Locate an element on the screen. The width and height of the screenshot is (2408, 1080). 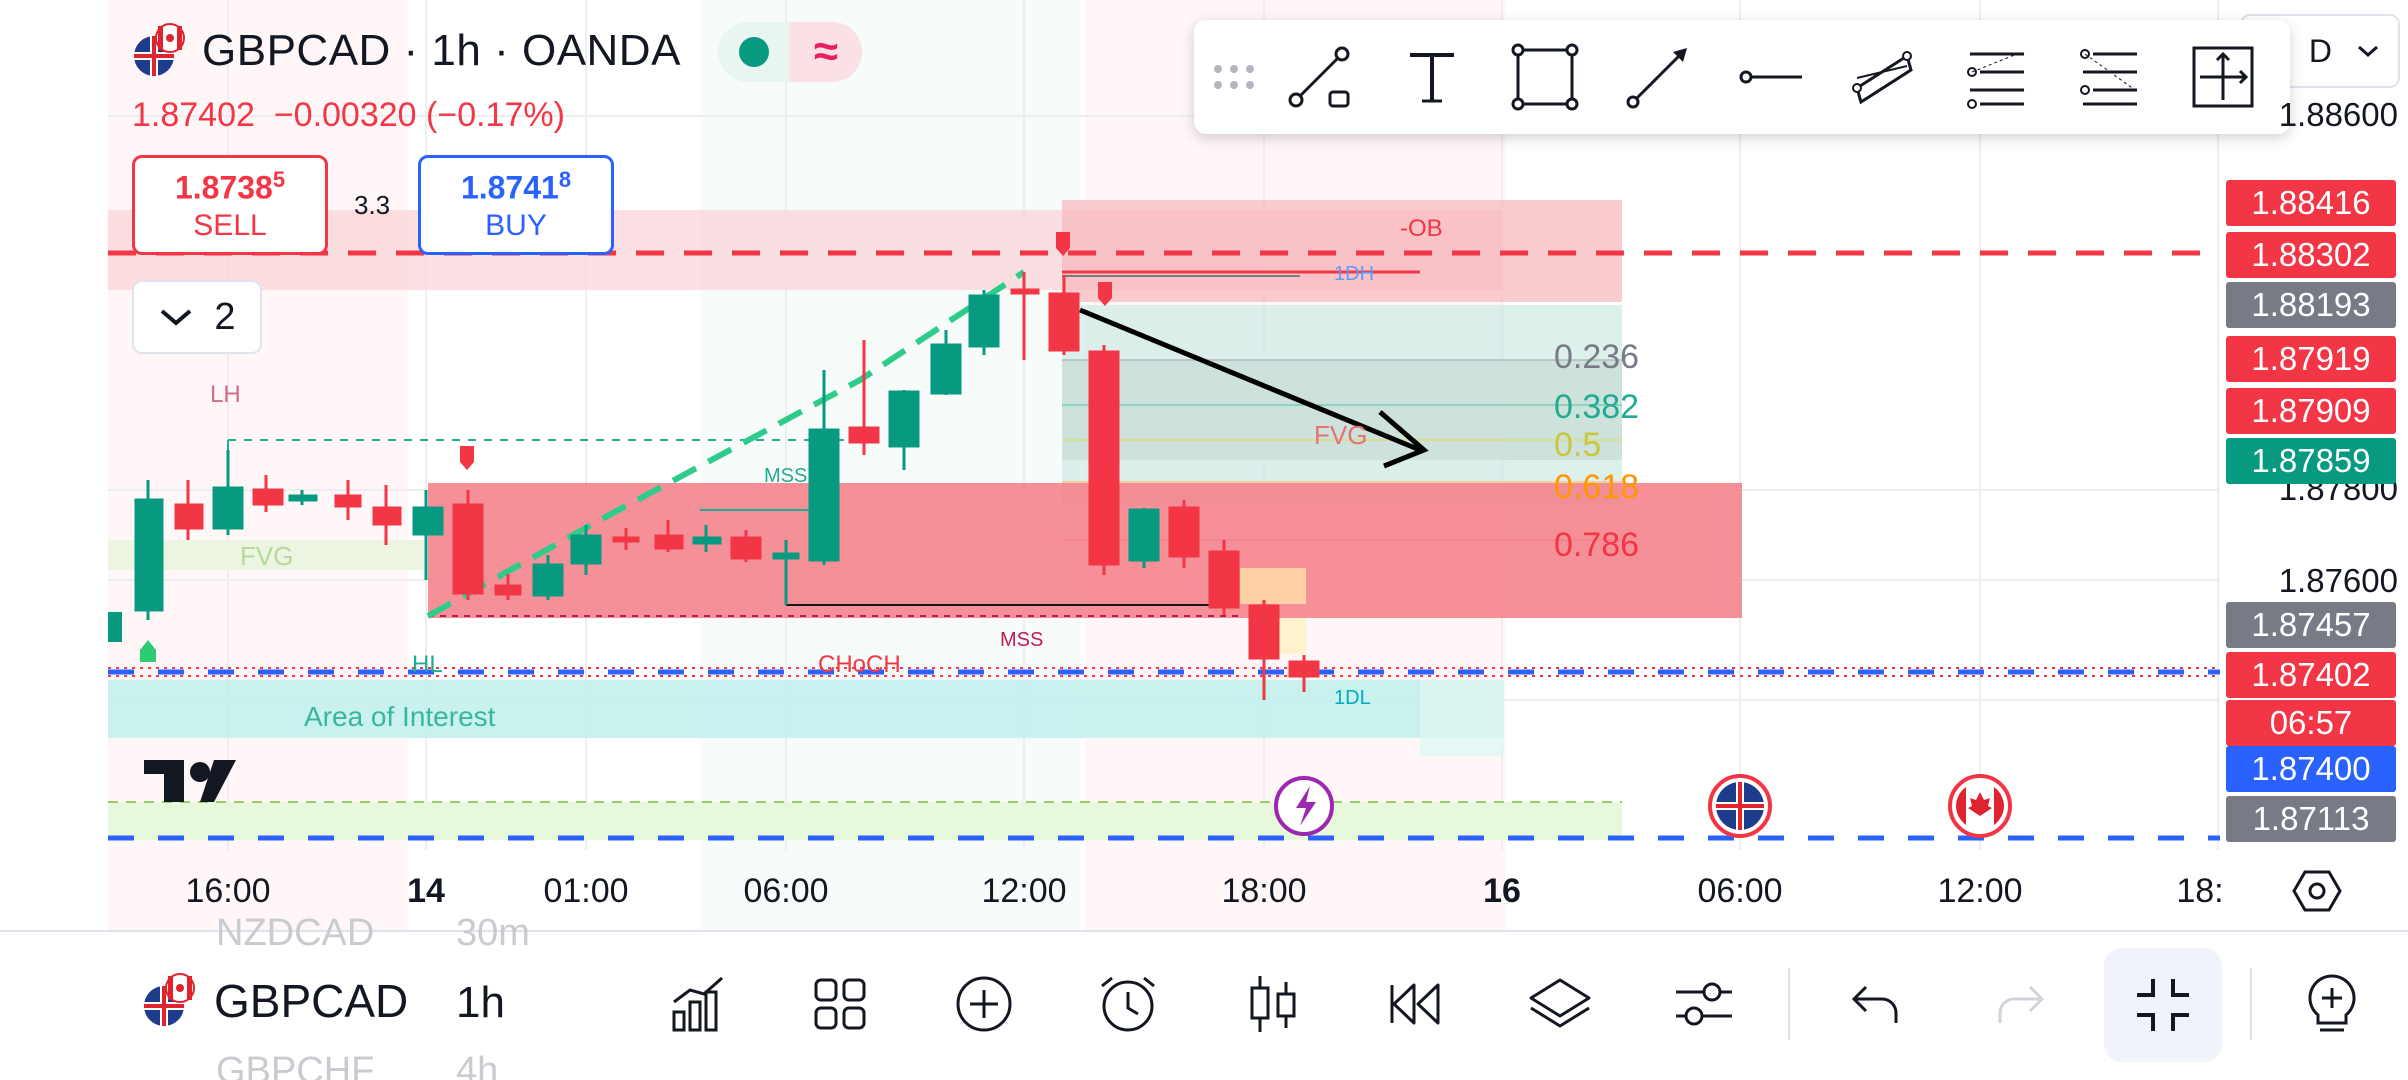
rectangle-tool is located at coordinates (1544, 77).